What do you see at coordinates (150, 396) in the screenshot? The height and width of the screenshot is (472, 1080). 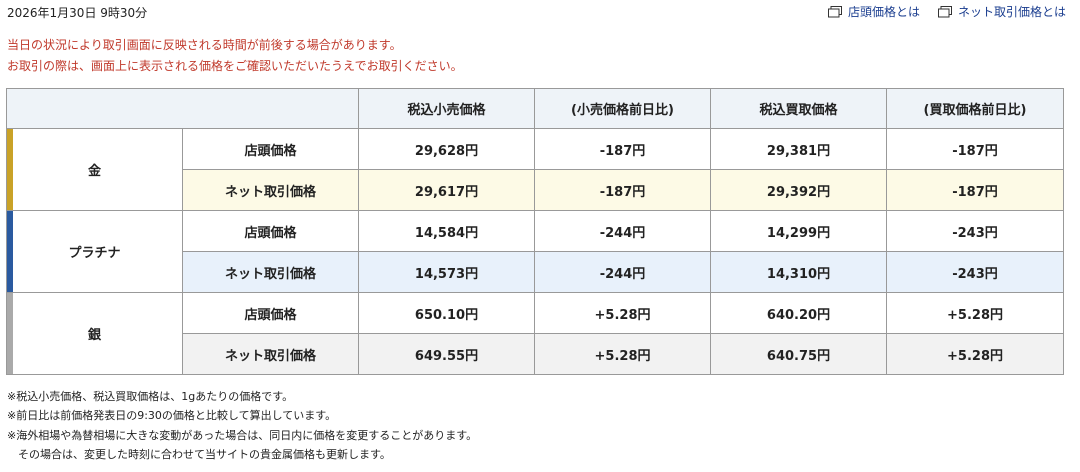 I see `footnote: ※税込小売価格、税込買取価格は、1gあたりの価格です。` at bounding box center [150, 396].